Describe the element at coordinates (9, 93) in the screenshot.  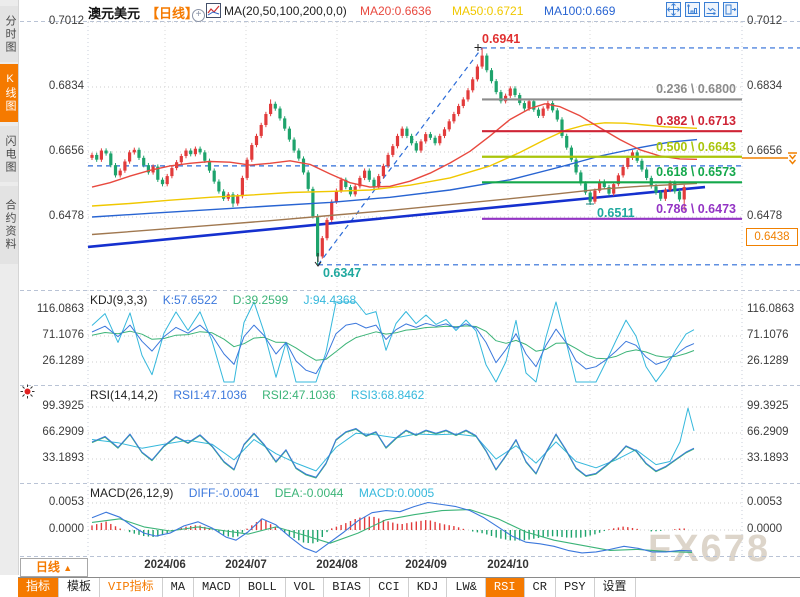
I see `sidebar-tab-2: K线图` at that location.